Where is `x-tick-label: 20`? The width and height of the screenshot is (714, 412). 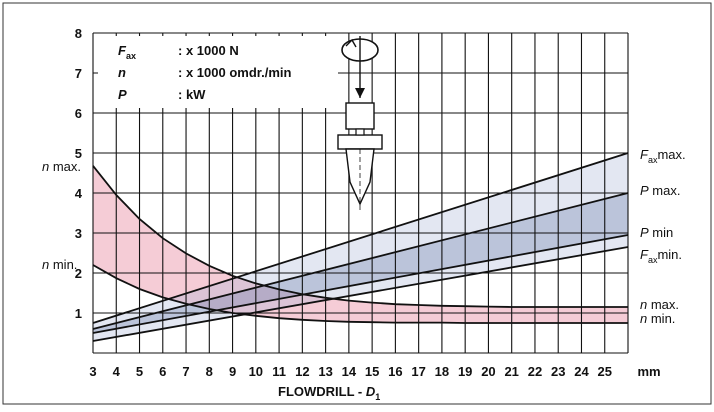
x-tick-label: 20 is located at coordinates (488, 371).